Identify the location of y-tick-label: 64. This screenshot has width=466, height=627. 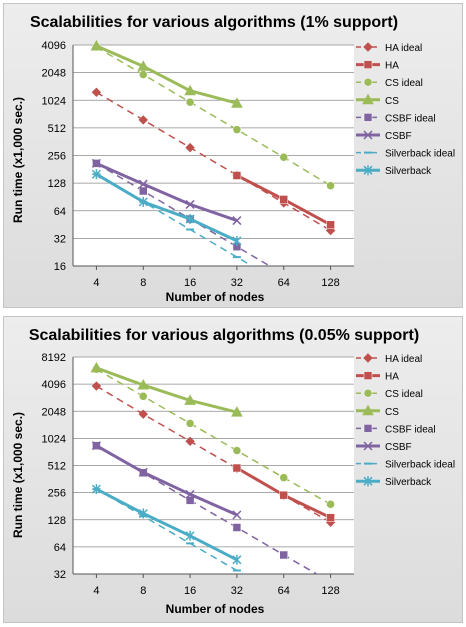
(60, 212).